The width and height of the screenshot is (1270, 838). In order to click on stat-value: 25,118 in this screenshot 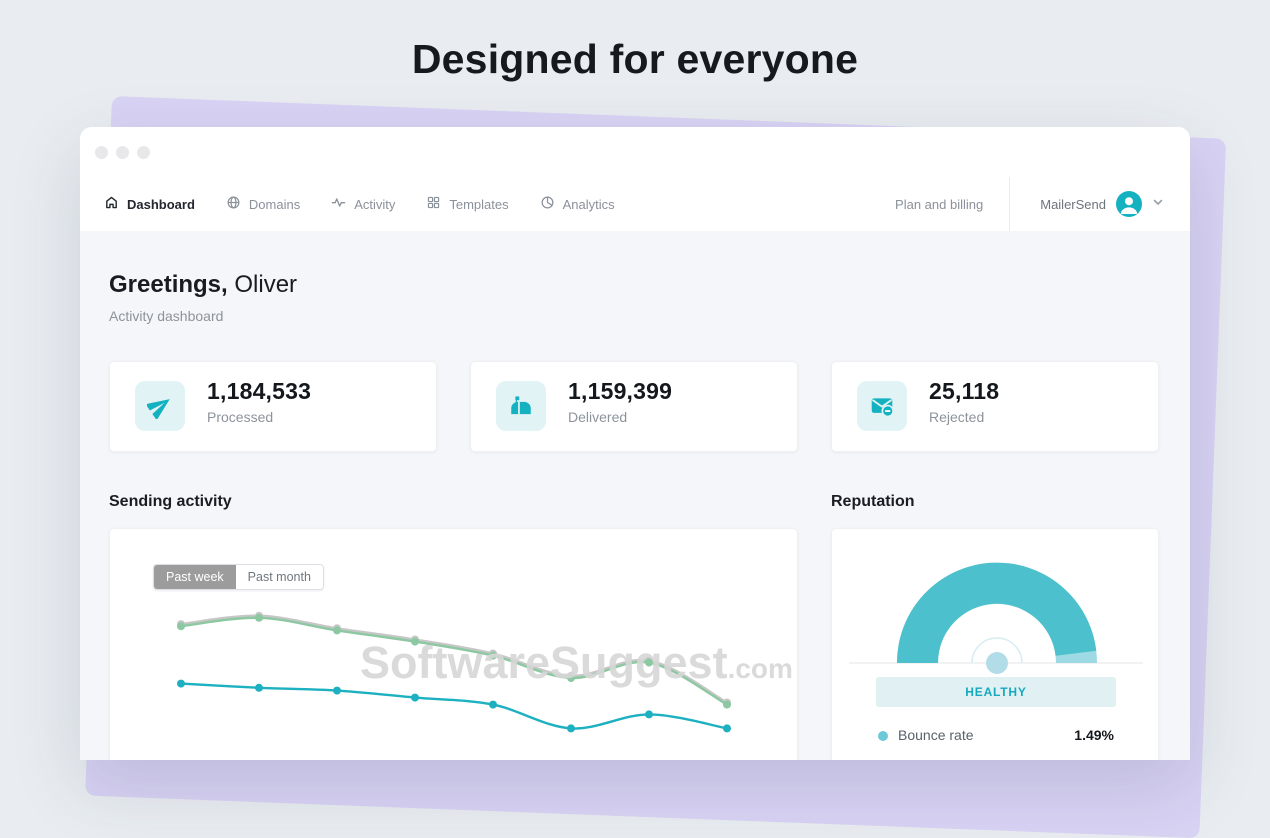, I will do `click(964, 391)`.